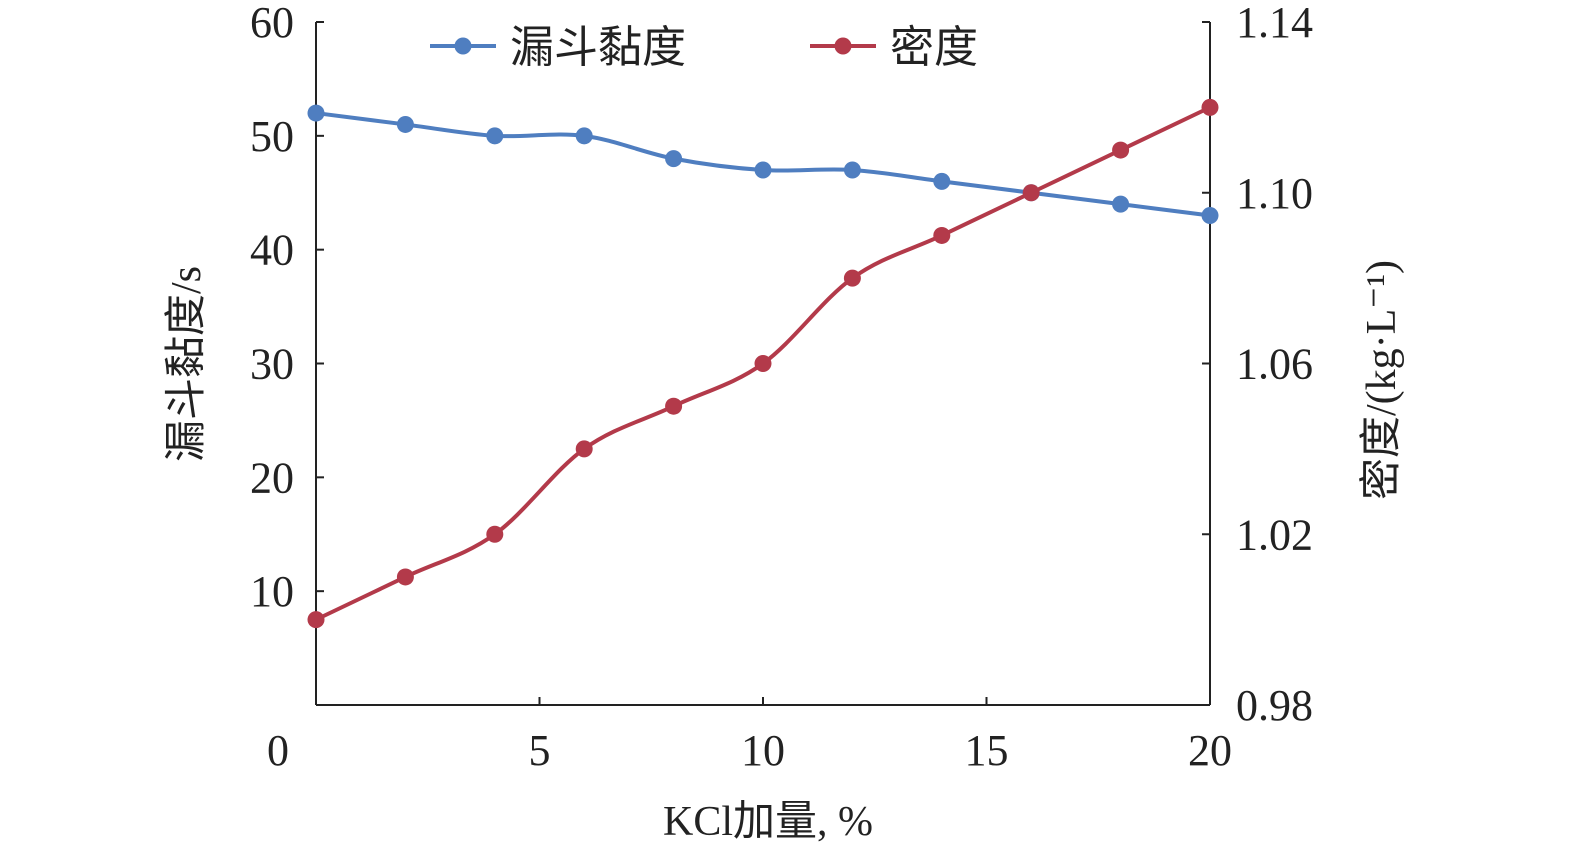 This screenshot has width=1575, height=854. I want to click on x-tick-label: 0, so click(278, 750).